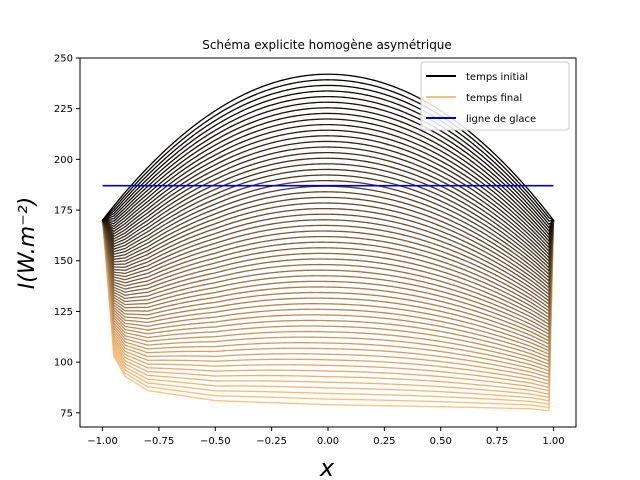 The image size is (640, 480). I want to click on x-tick-label: 1.00, so click(553, 441).